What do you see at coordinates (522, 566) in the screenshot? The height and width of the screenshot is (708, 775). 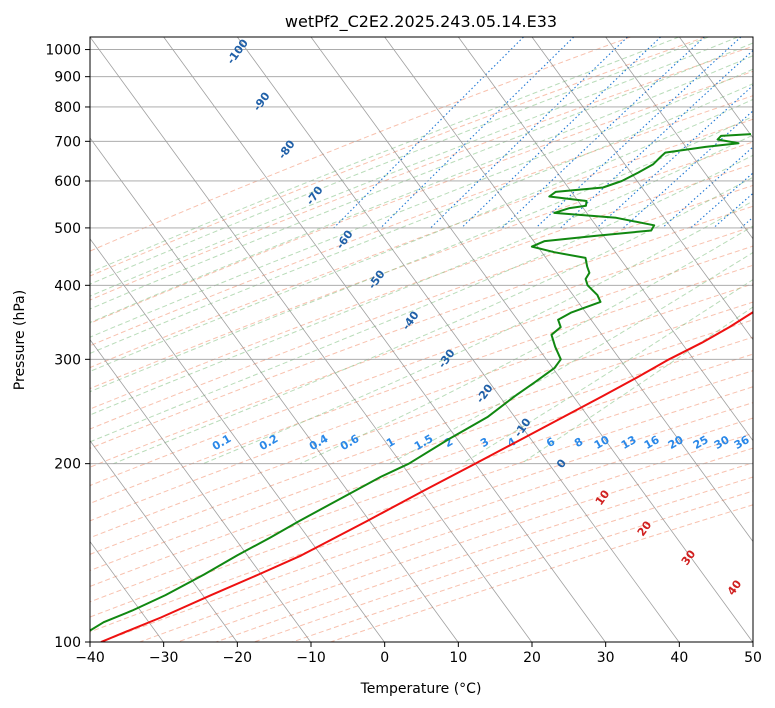 I see `dry-adiabat-line` at bounding box center [522, 566].